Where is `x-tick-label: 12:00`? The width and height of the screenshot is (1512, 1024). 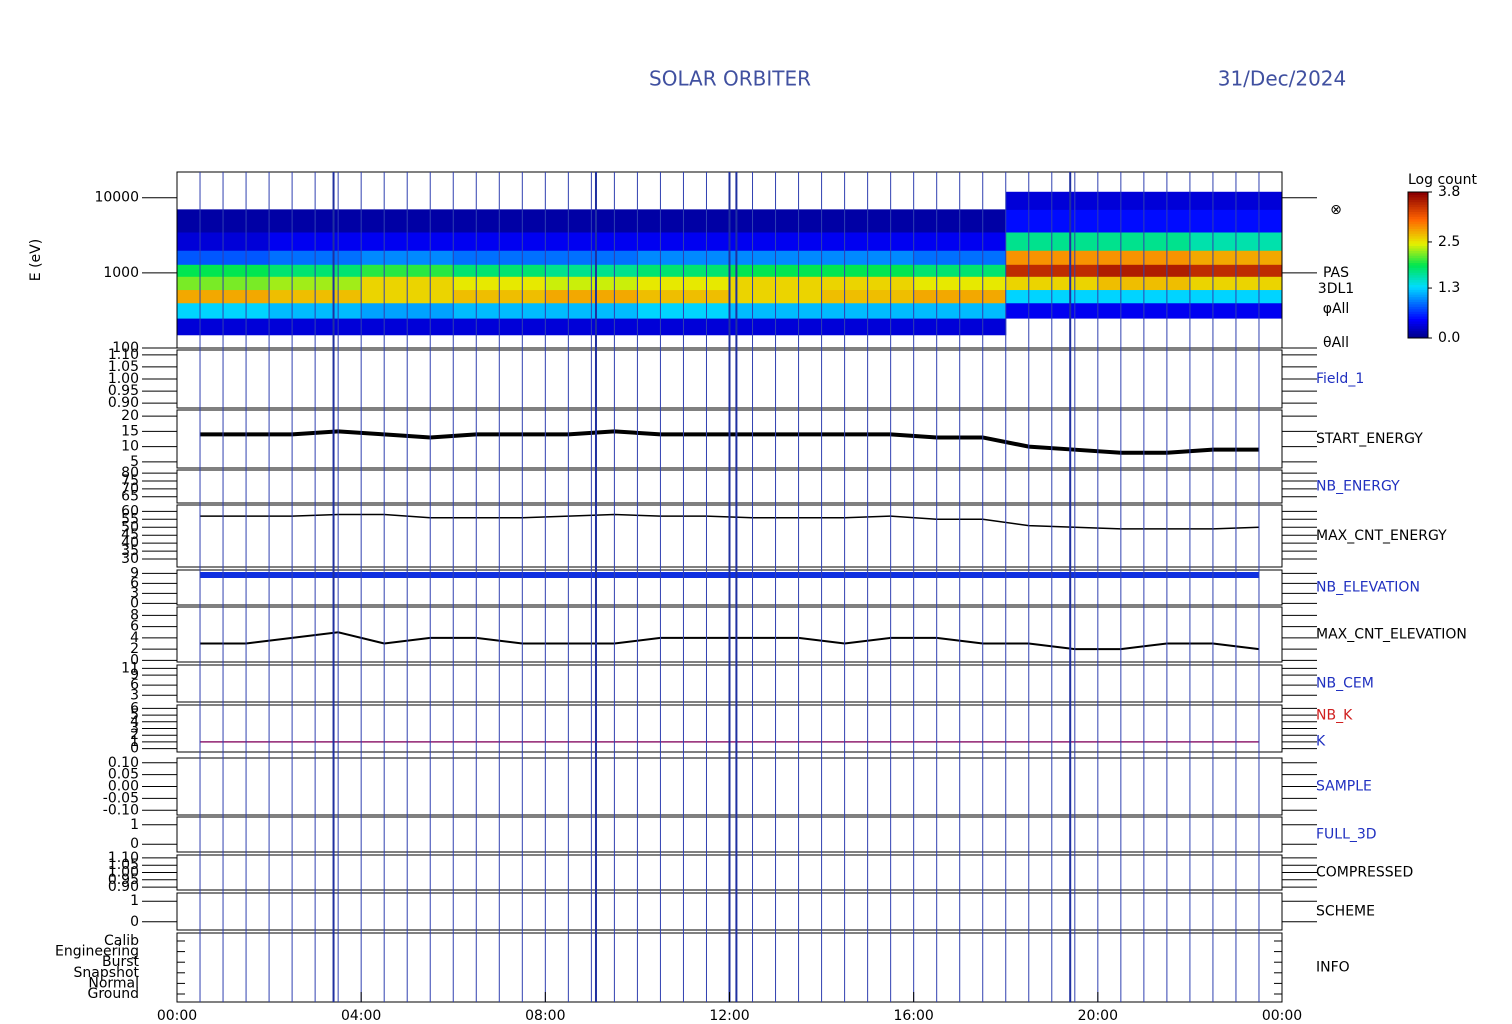 x-tick-label: 12:00 is located at coordinates (729, 1014).